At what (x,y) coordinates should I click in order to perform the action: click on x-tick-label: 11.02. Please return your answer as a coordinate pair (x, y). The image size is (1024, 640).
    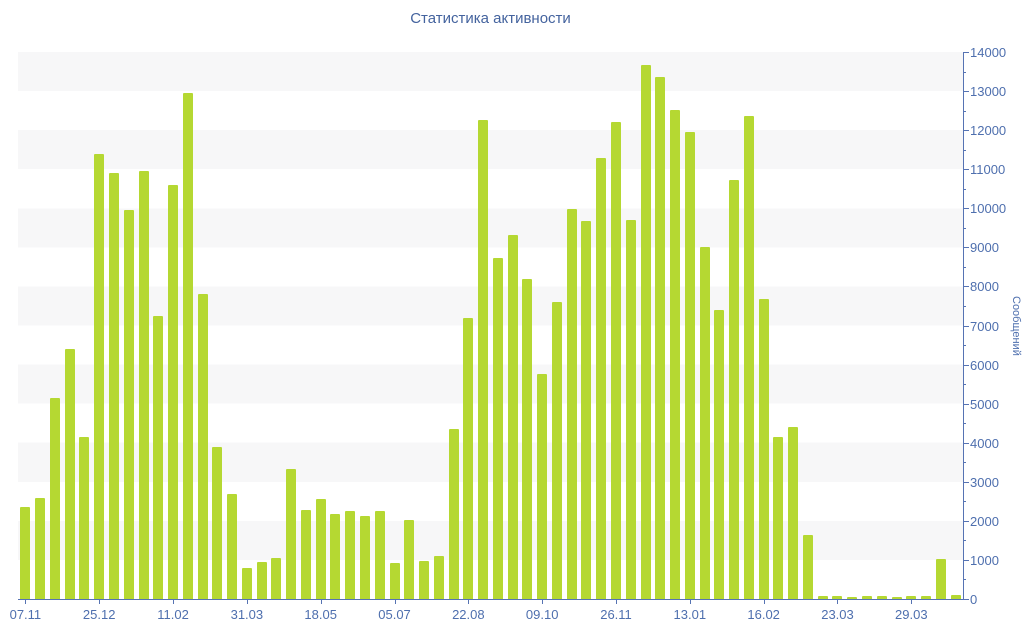
    Looking at the image, I should click on (173, 614).